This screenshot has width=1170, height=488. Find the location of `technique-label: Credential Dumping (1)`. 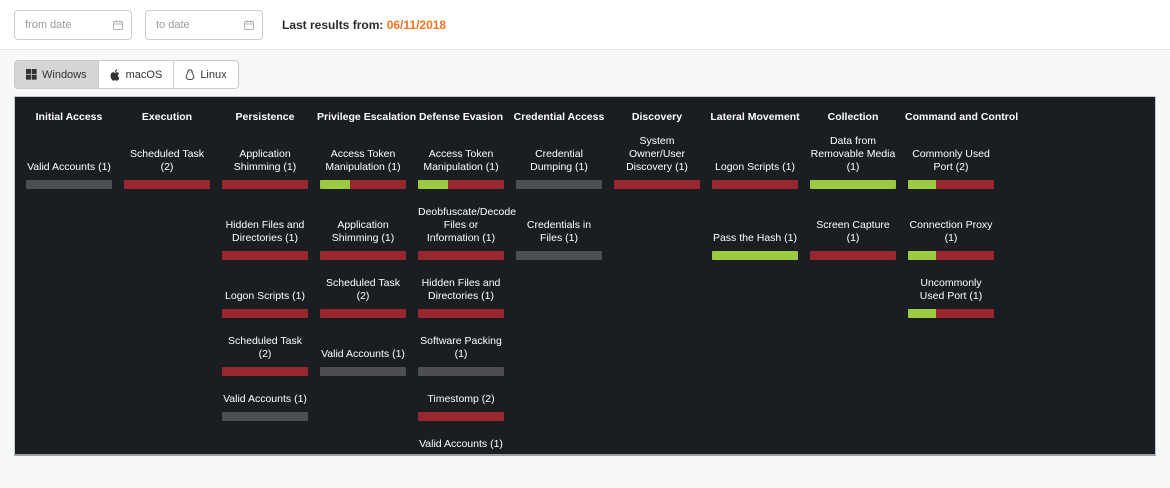

technique-label: Credential Dumping (1) is located at coordinates (559, 160).